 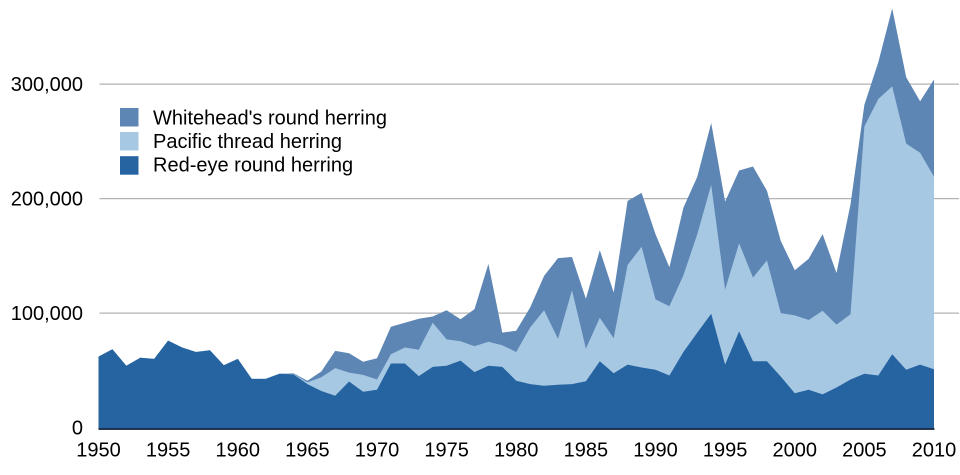 What do you see at coordinates (655, 451) in the screenshot?
I see `svg-text: 1990` at bounding box center [655, 451].